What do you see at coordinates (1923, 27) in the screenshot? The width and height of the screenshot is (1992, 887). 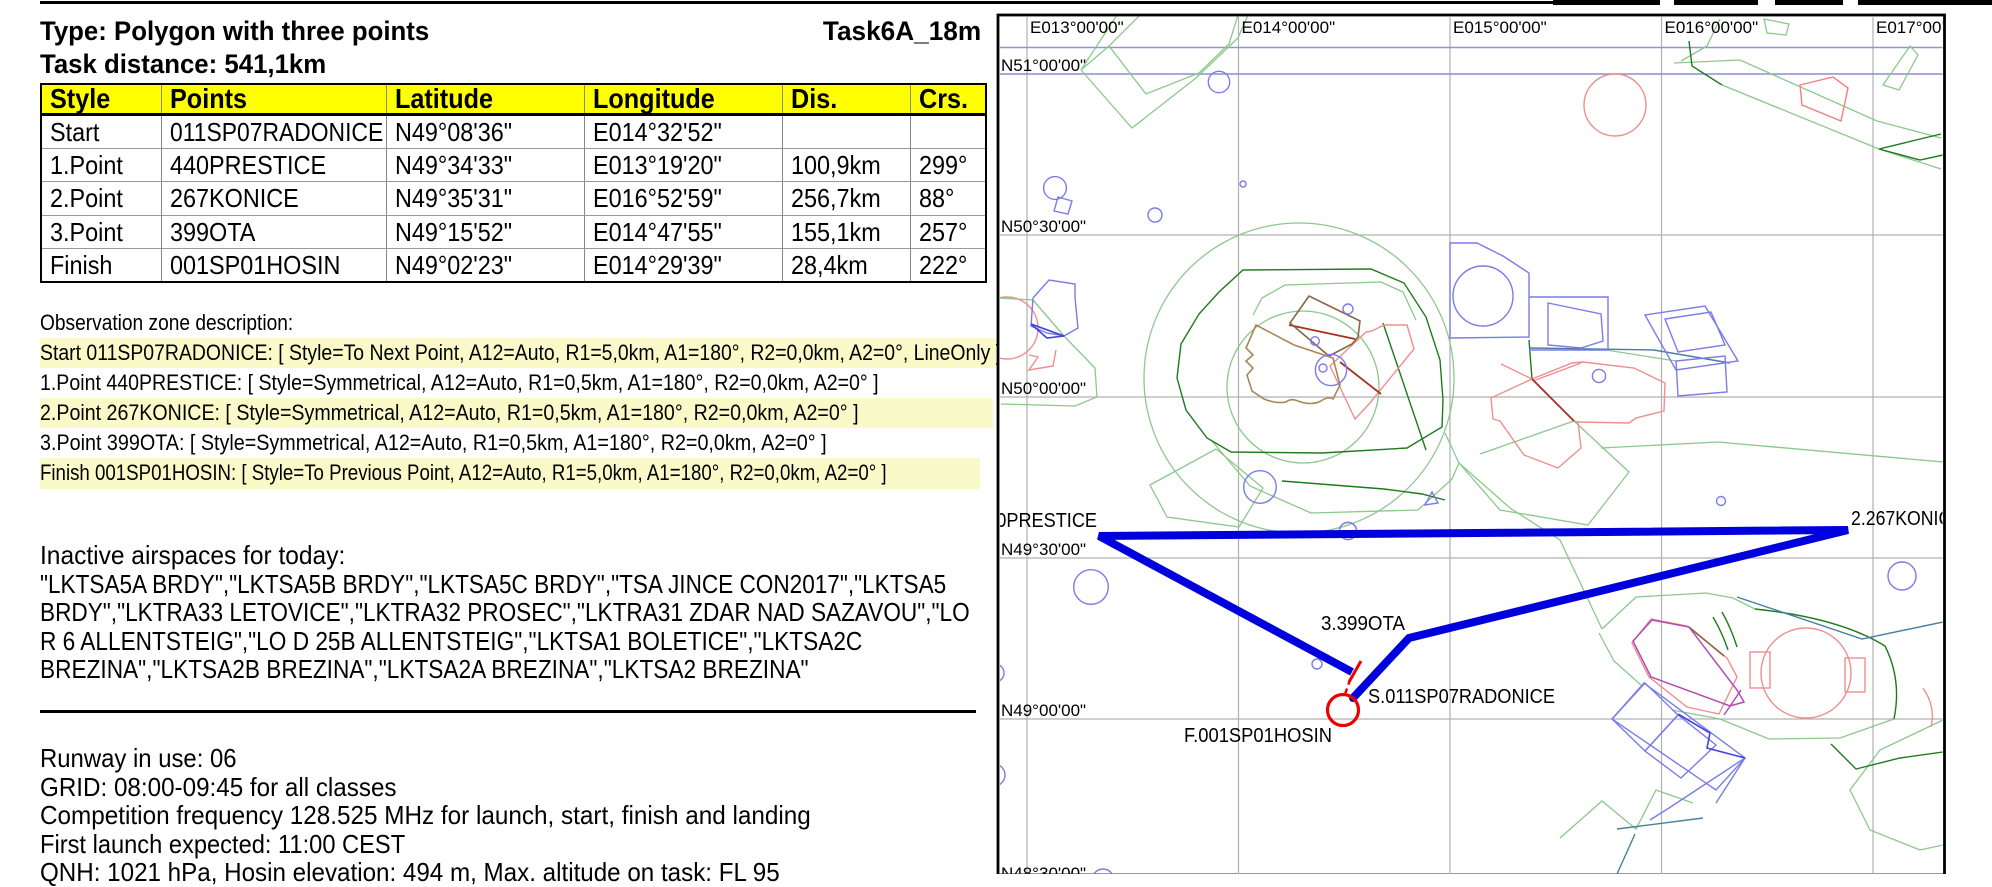 I see `svg-text: E017°00'00"` at bounding box center [1923, 27].